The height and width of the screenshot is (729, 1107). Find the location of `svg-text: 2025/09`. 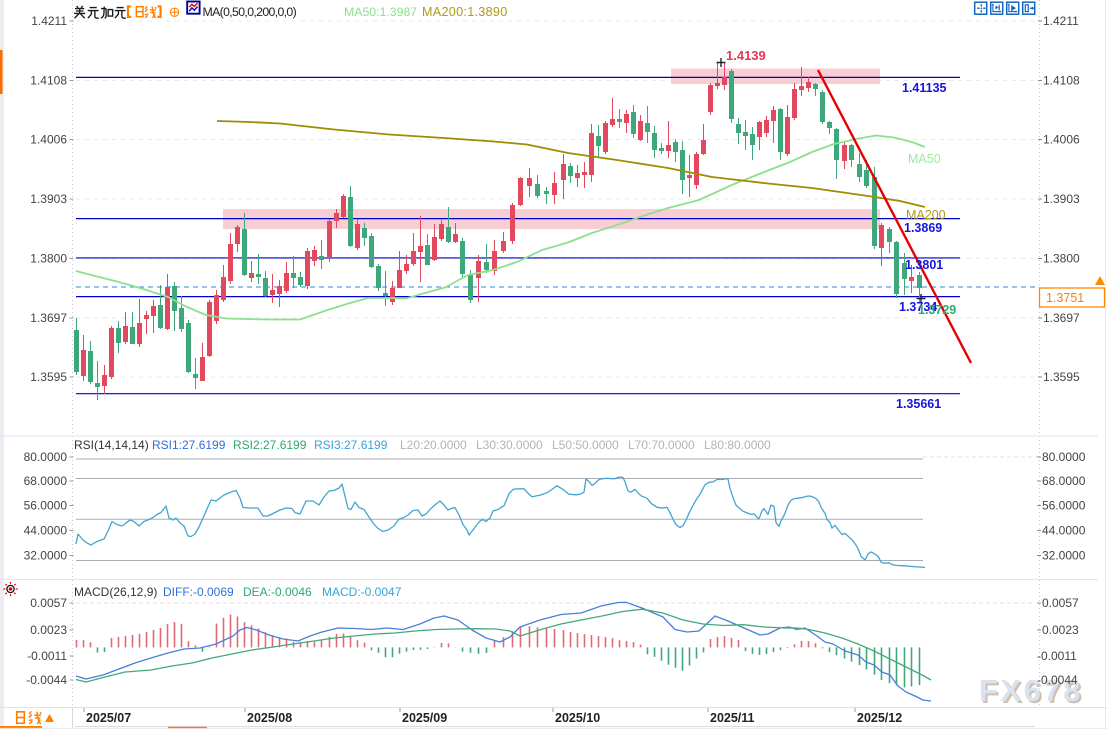

svg-text: 2025/09 is located at coordinates (424, 718).